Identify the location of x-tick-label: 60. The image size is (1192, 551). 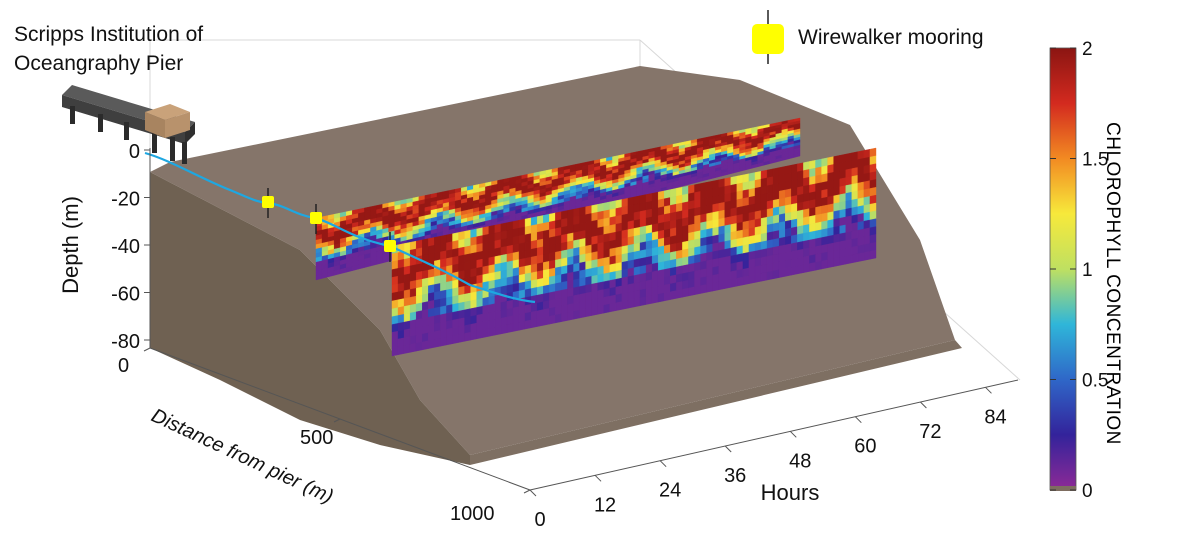
(865, 447).